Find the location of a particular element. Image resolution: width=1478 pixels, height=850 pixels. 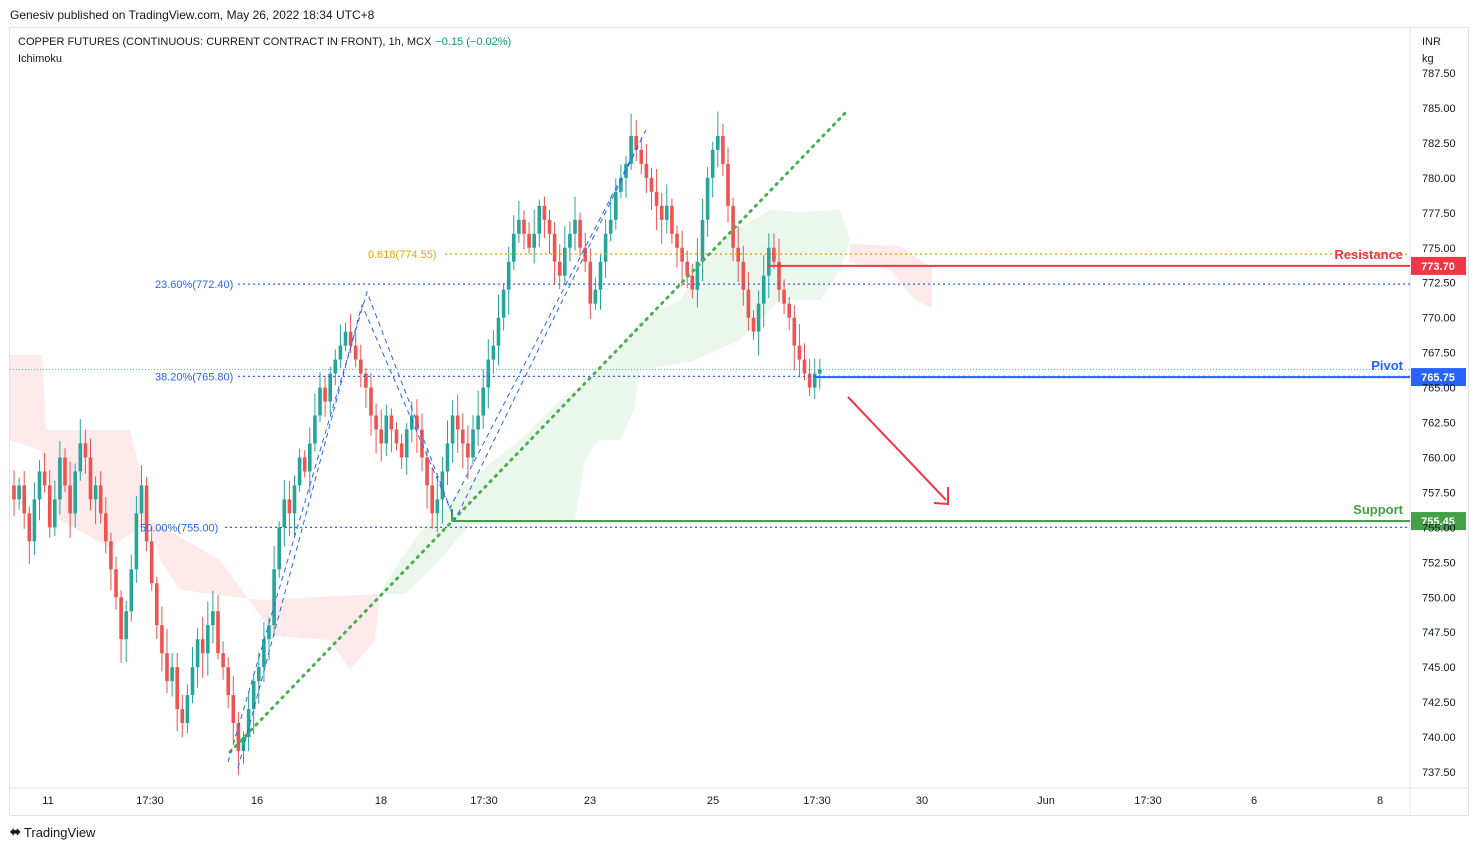

support-label: Support is located at coordinates (1378, 509).